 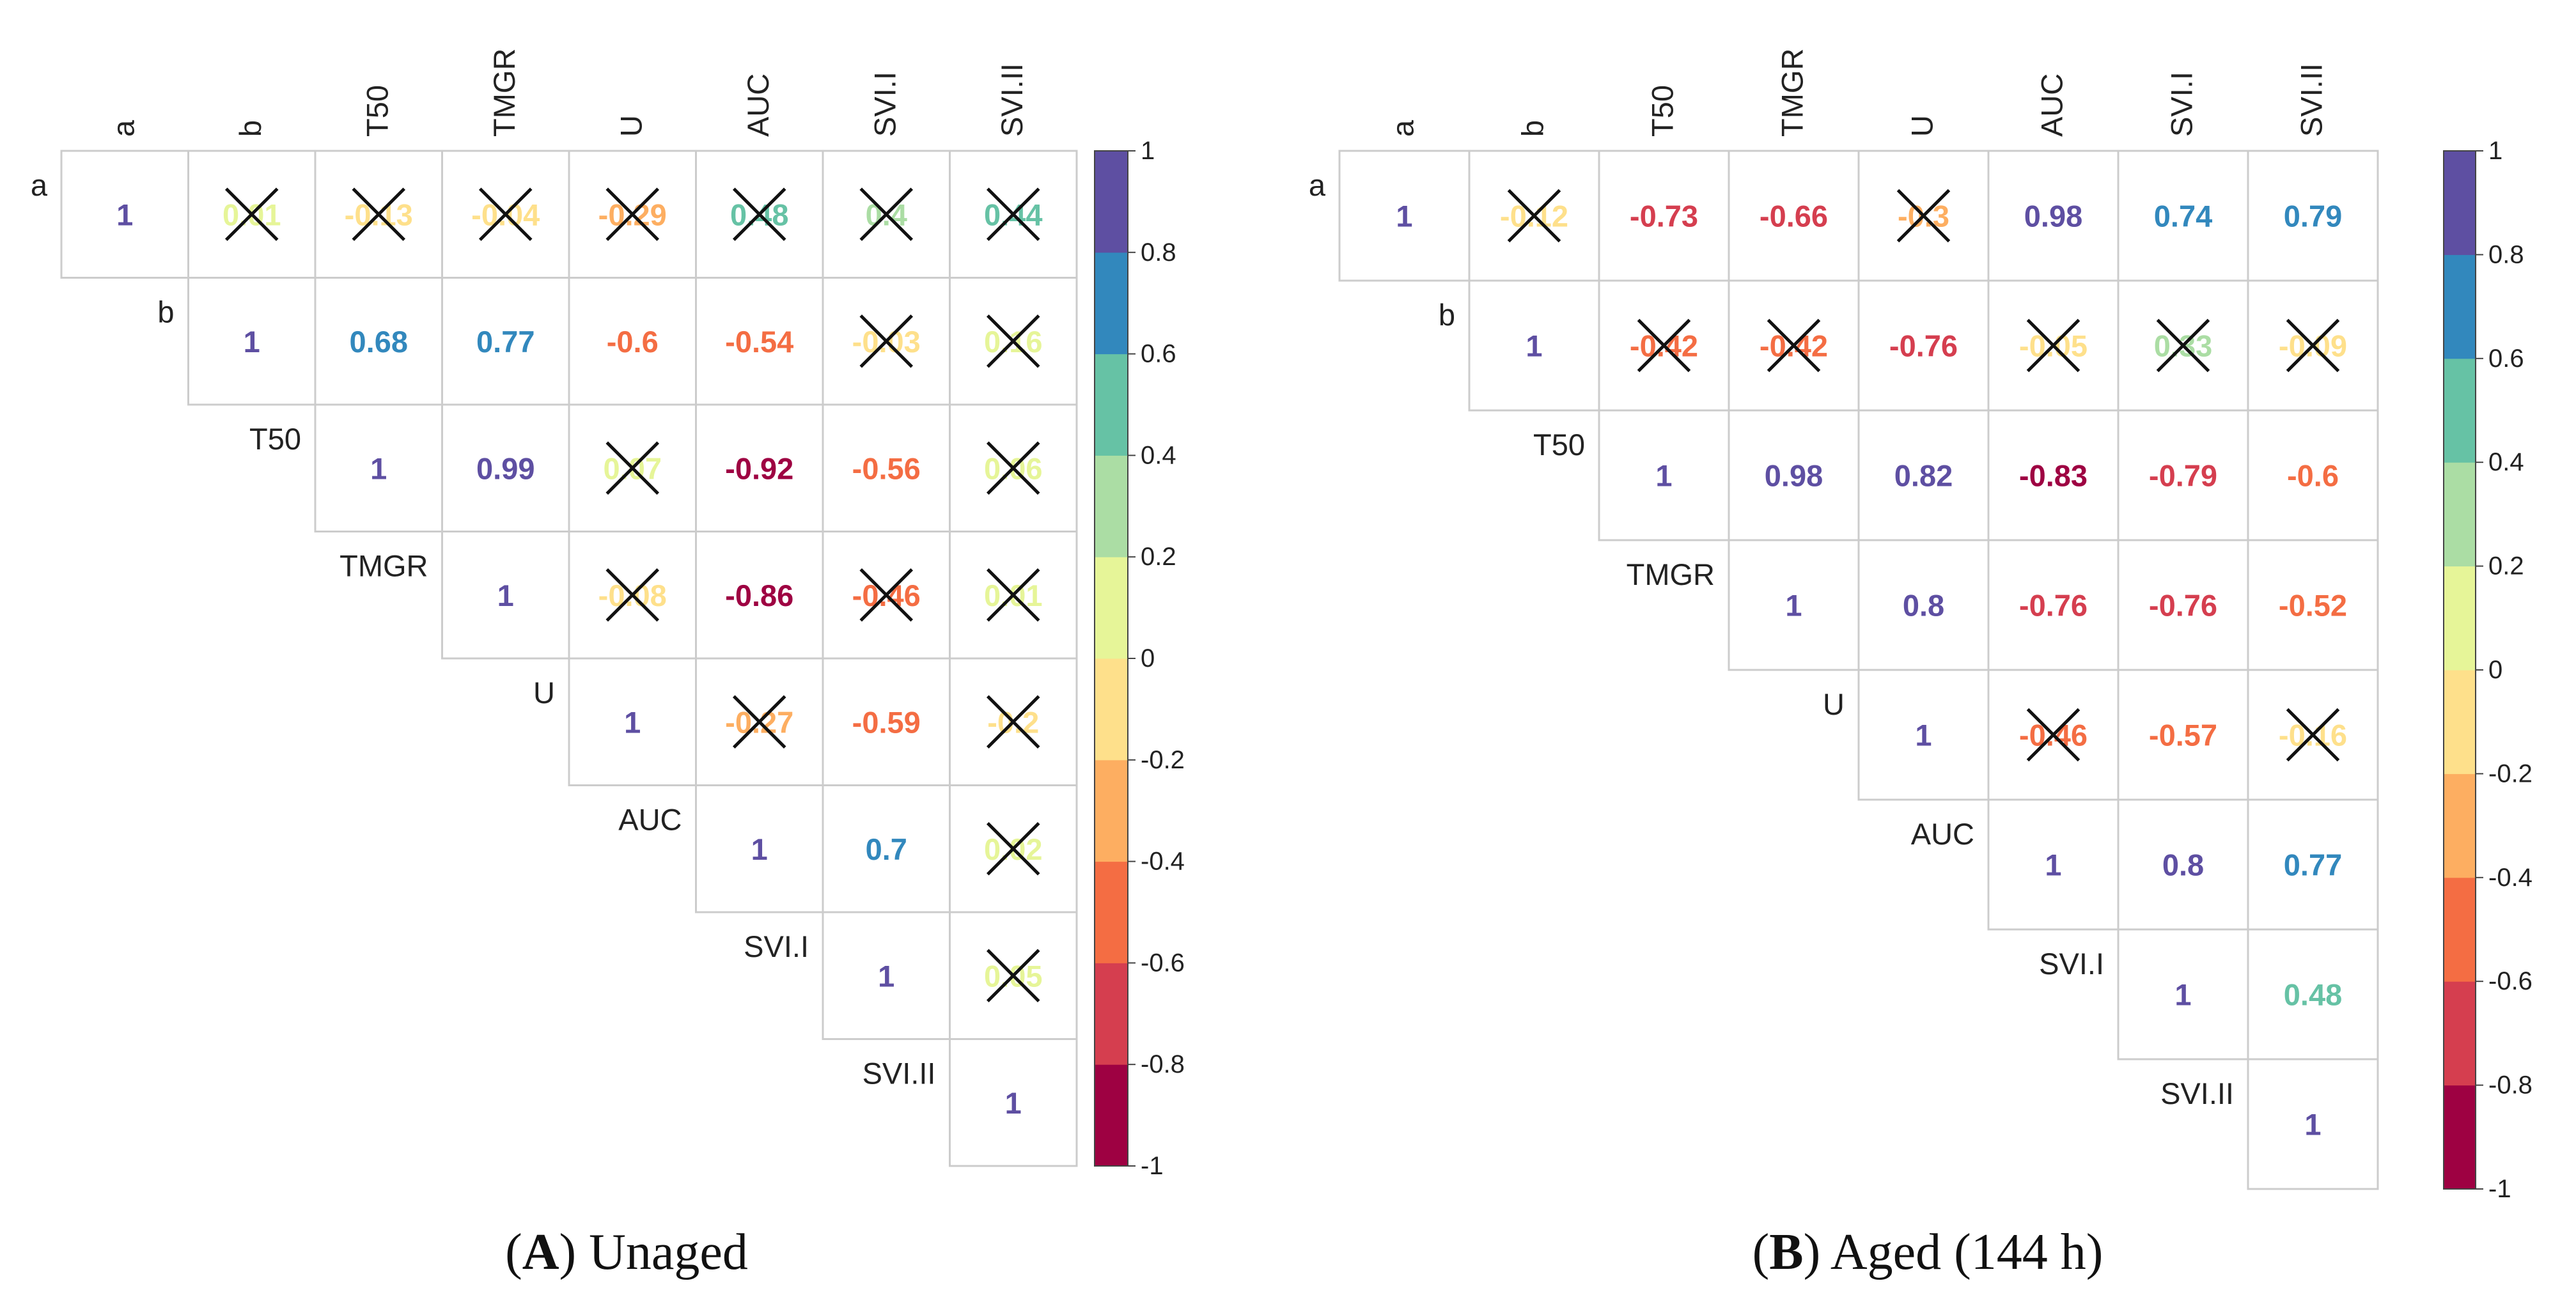 I want to click on cell-a-b: 0.01, so click(x=252, y=214).